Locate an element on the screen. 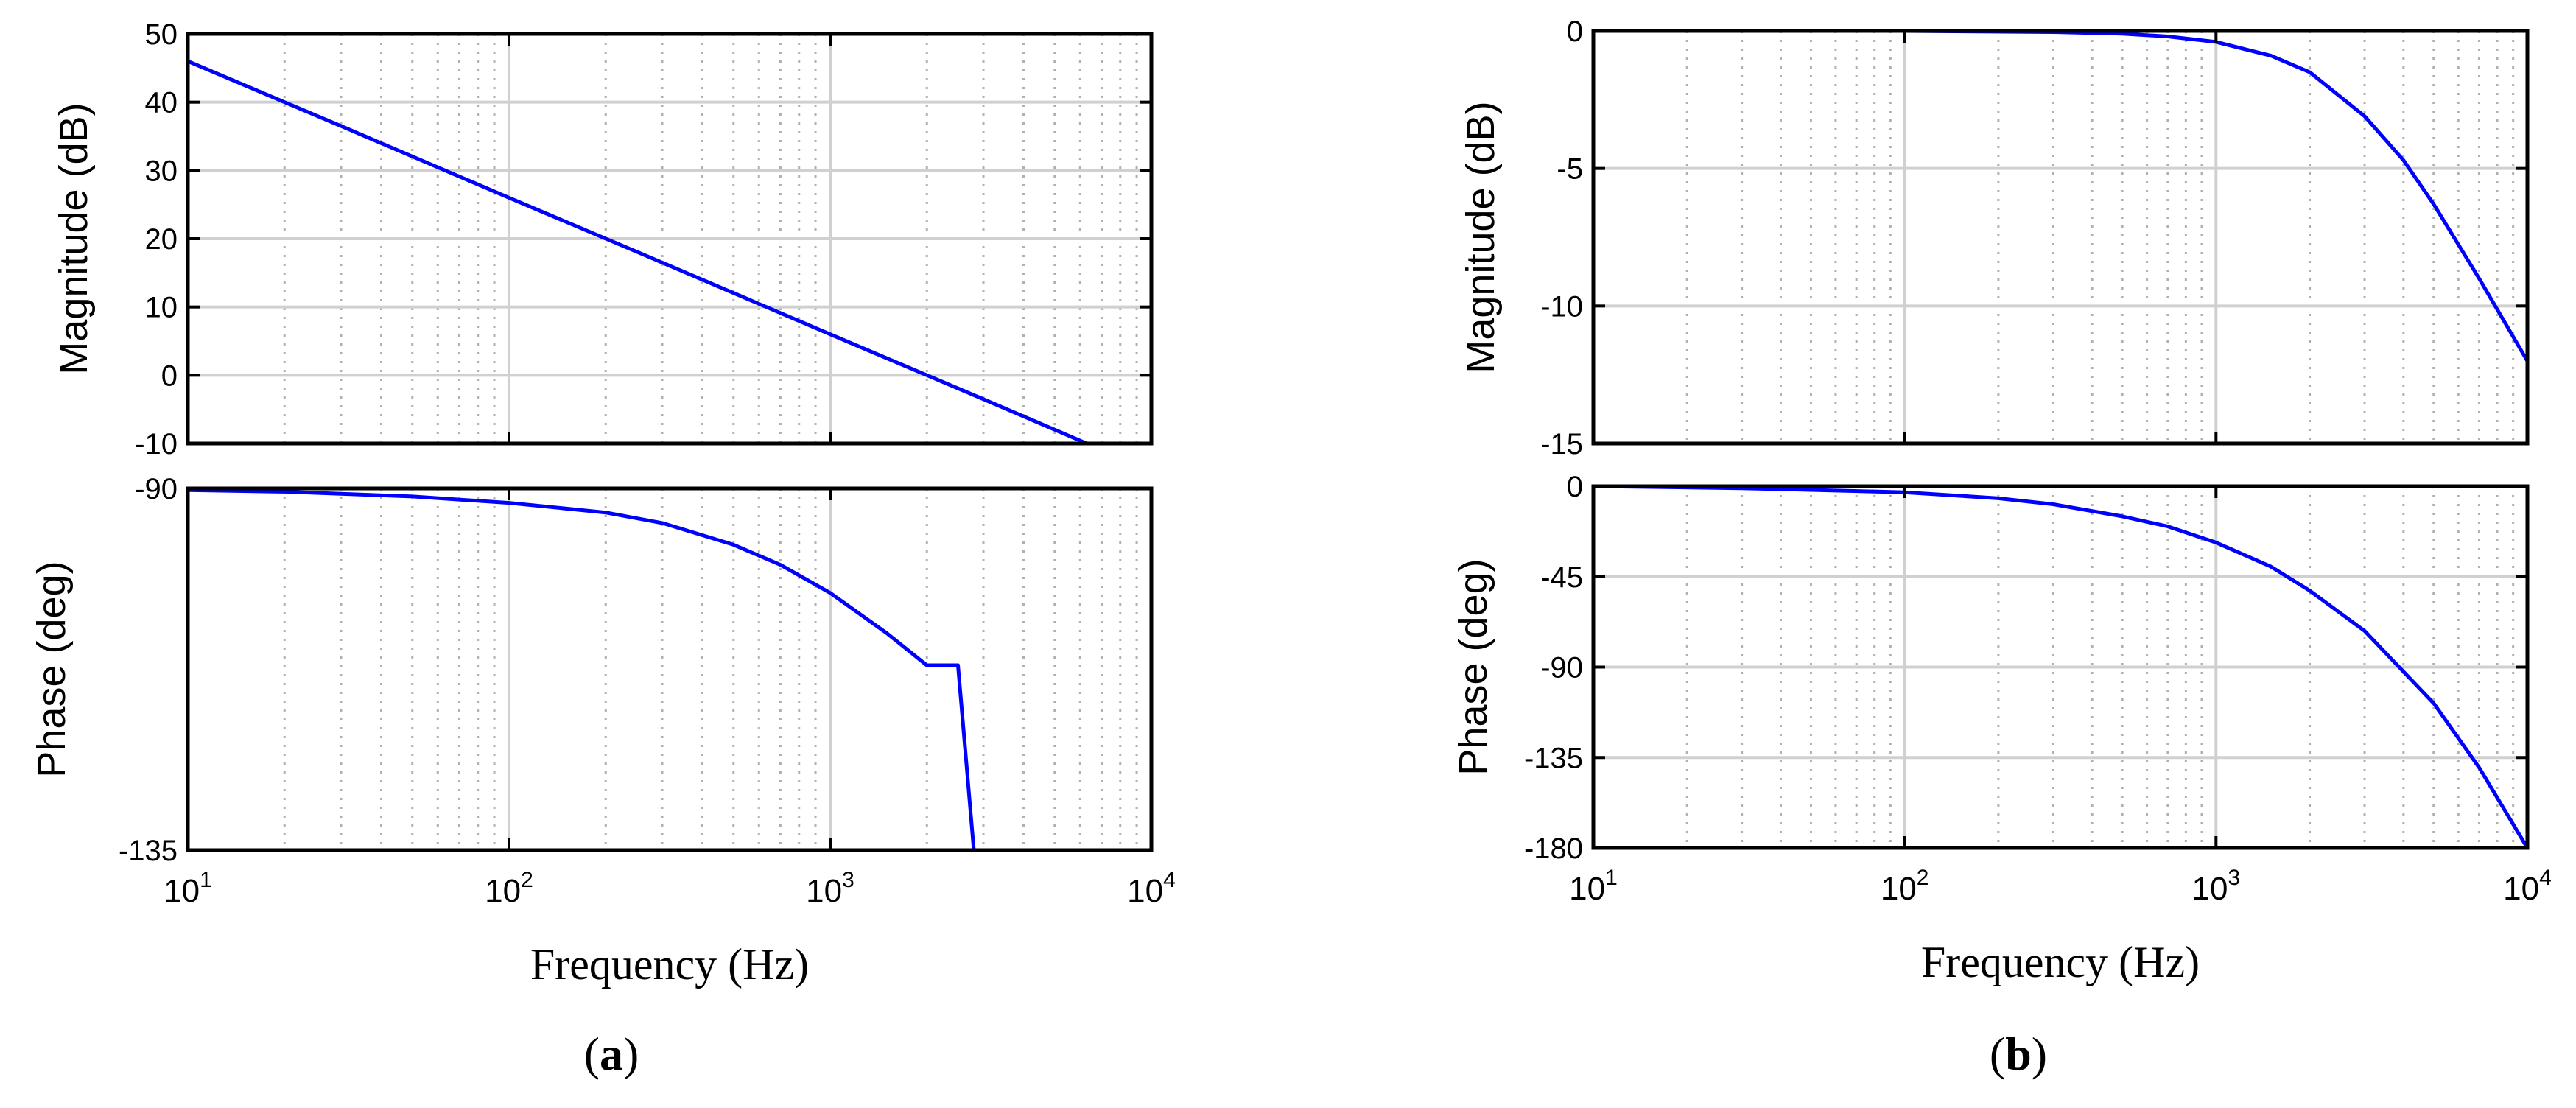  y-tick-label: -180 is located at coordinates (1553, 848).